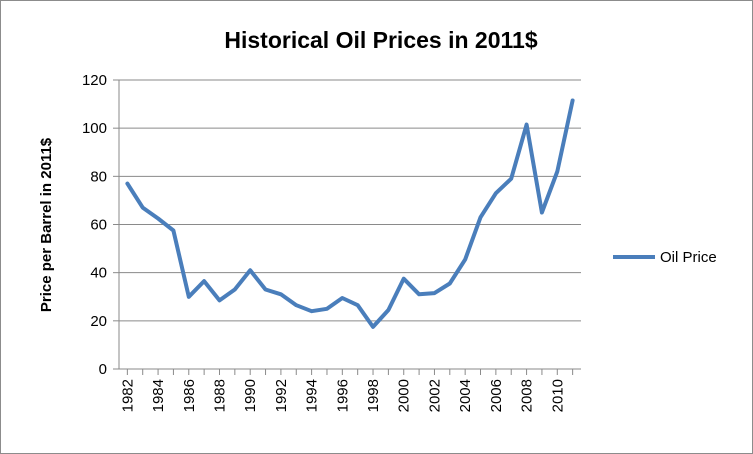 The image size is (753, 454). What do you see at coordinates (127, 395) in the screenshot?
I see `x-tick-label-1982: 1982` at bounding box center [127, 395].